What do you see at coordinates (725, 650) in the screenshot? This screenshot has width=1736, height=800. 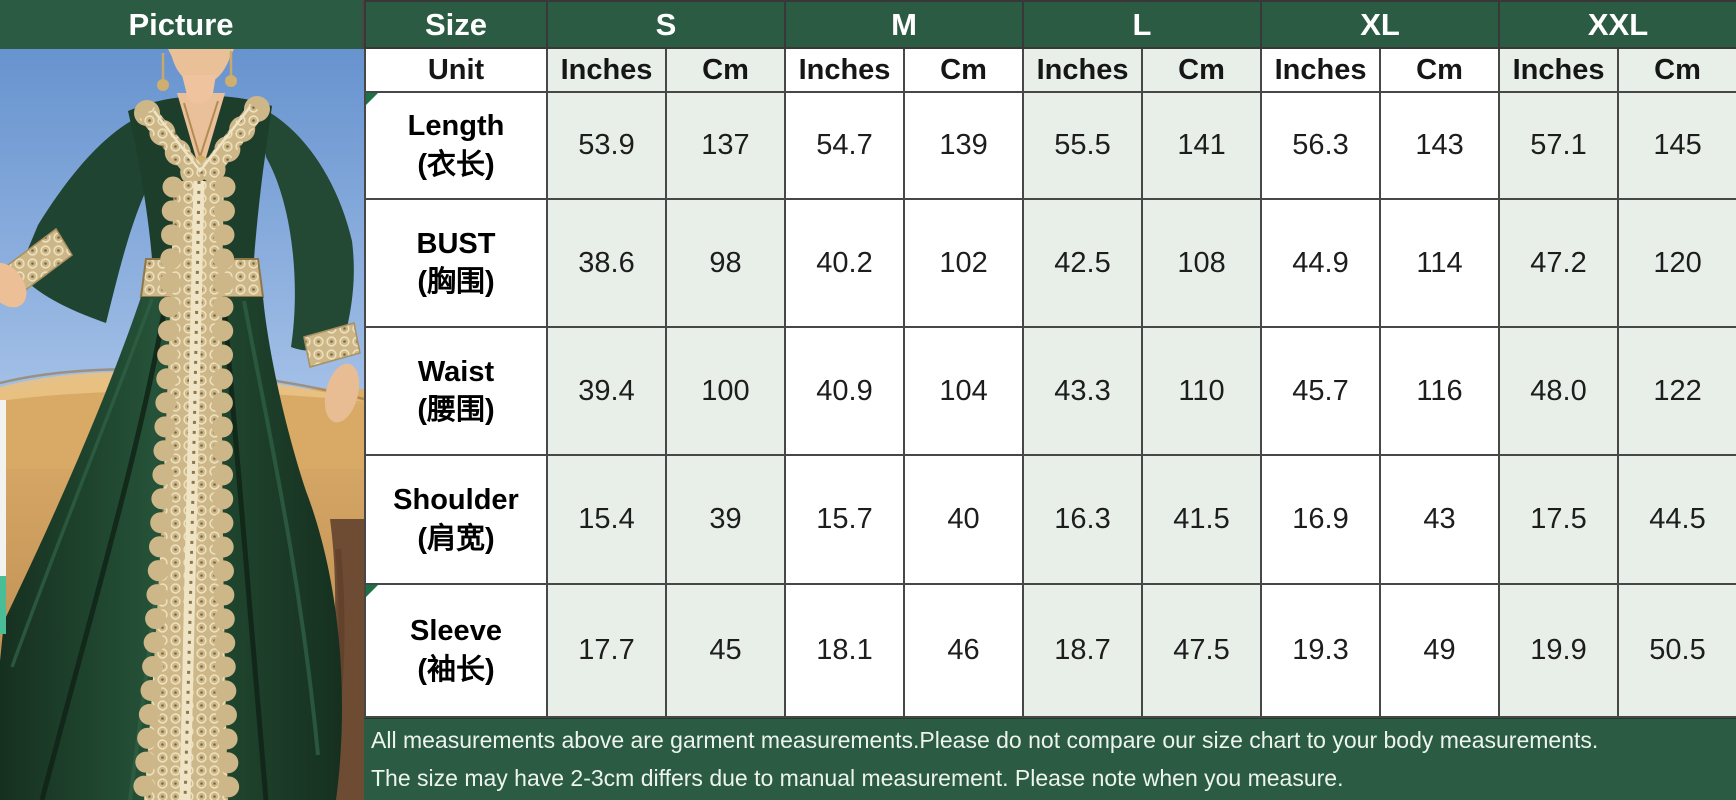 I see `value-sleeve-s-cm: 45` at bounding box center [725, 650].